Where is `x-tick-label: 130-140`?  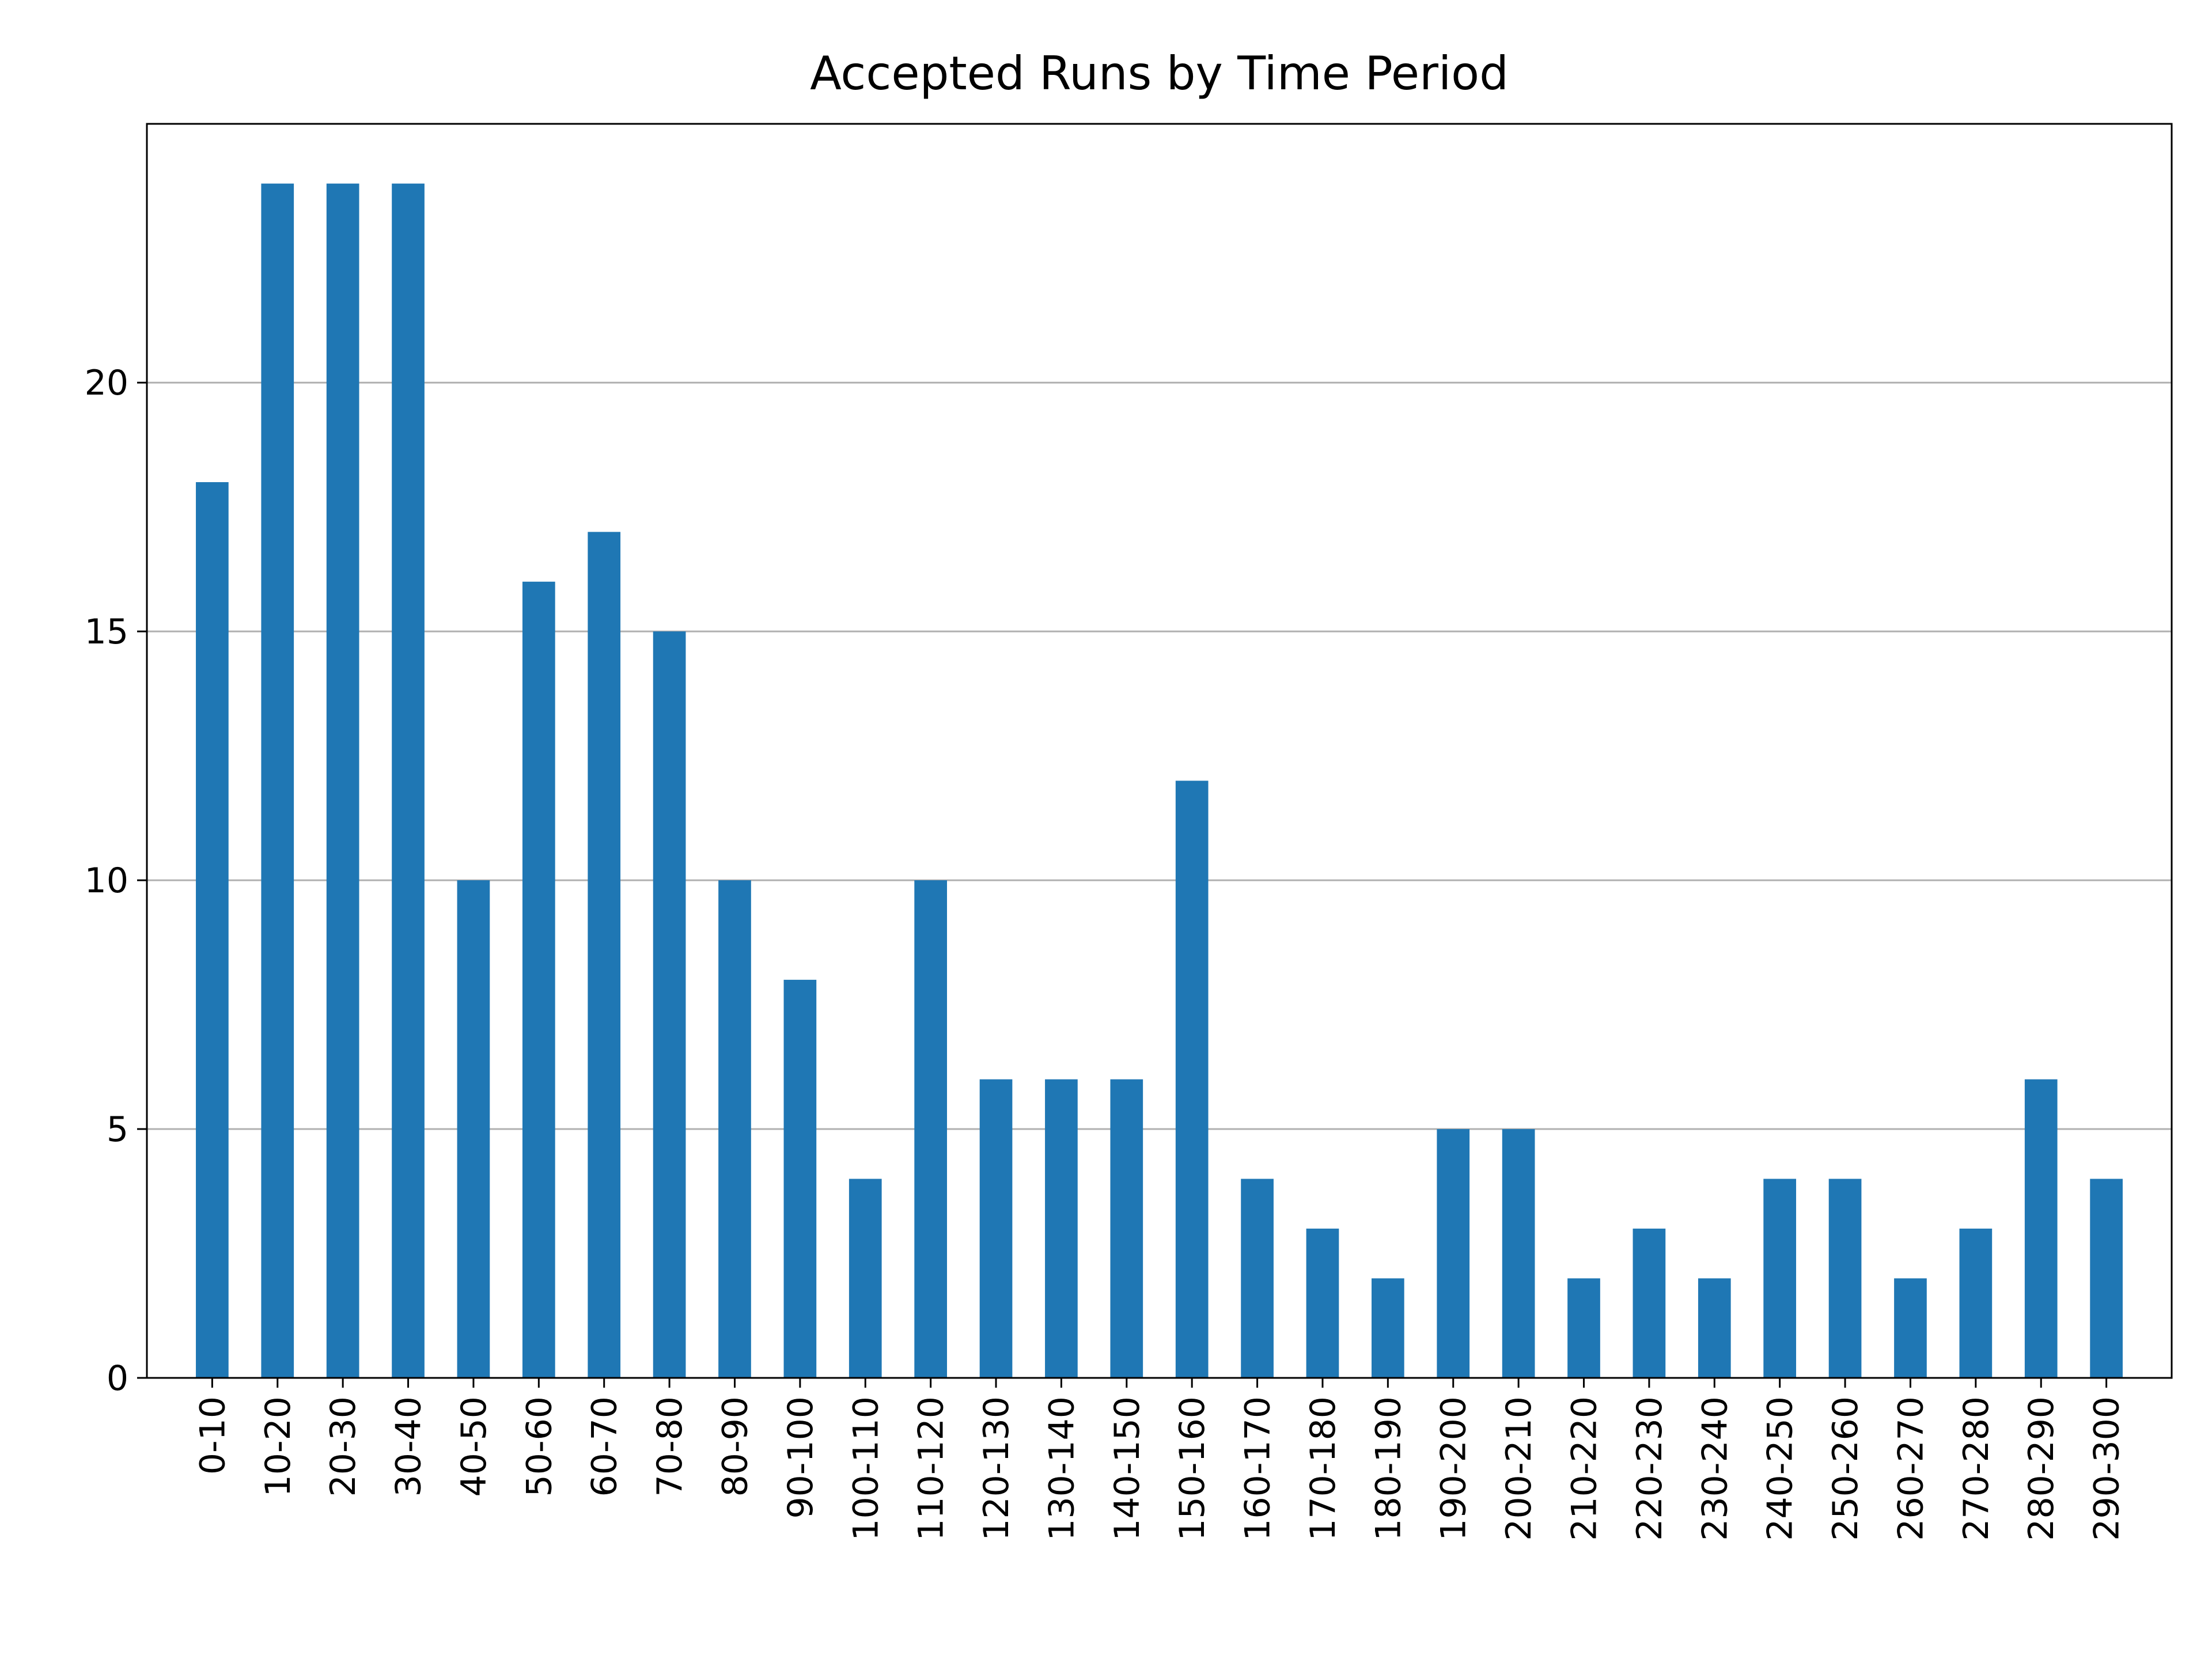 x-tick-label: 130-140 is located at coordinates (1061, 1468).